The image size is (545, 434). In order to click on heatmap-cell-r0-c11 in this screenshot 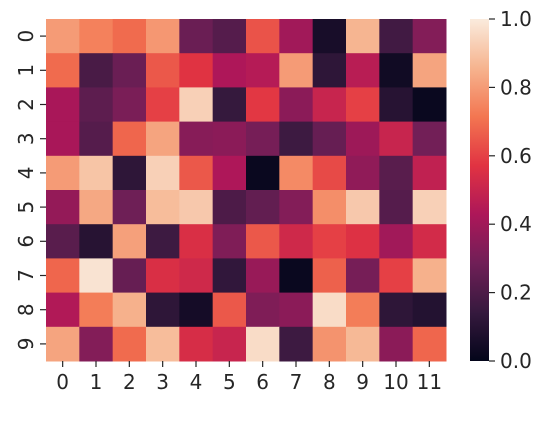, I will do `click(429, 36)`.